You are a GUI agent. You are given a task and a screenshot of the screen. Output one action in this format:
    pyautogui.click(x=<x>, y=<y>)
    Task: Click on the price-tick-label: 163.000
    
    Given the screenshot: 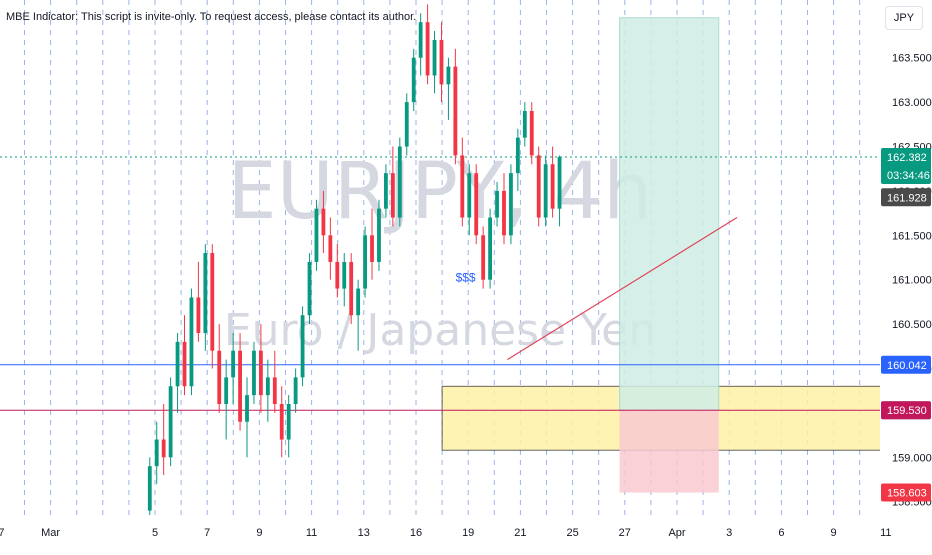 What is the action you would take?
    pyautogui.click(x=912, y=103)
    